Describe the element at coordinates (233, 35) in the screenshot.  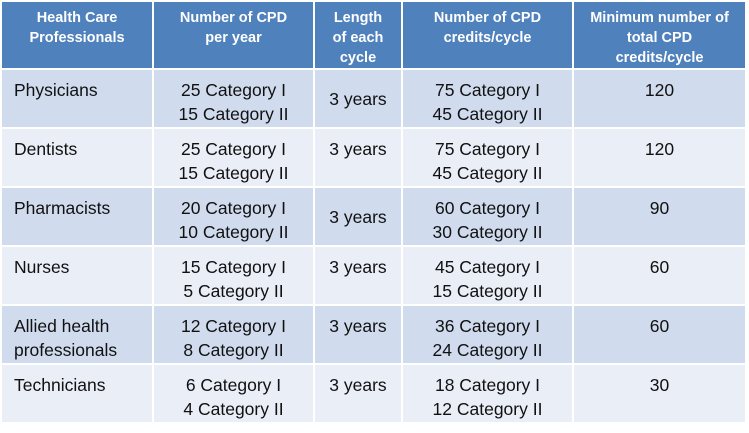
I see `header-cpd-per-year: Number of CPD per year` at that location.